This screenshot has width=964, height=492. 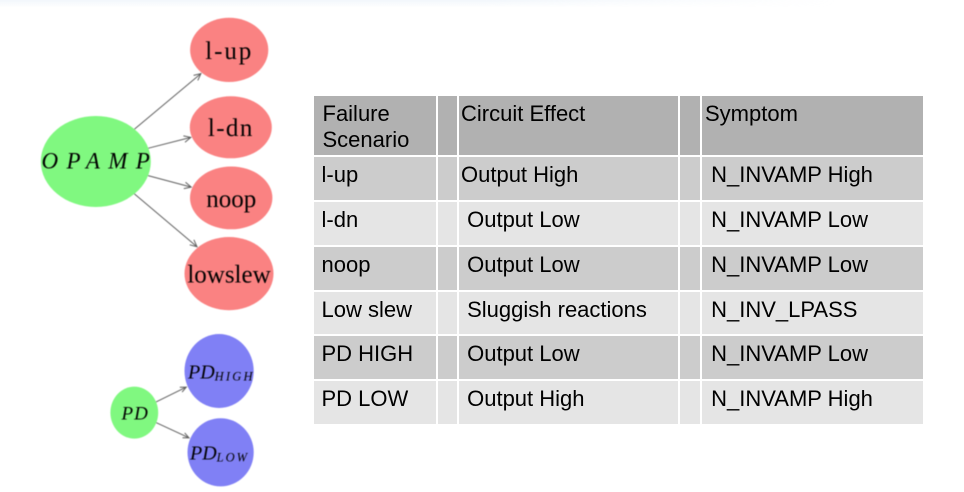 What do you see at coordinates (231, 199) in the screenshot?
I see `svg-text: noop` at bounding box center [231, 199].